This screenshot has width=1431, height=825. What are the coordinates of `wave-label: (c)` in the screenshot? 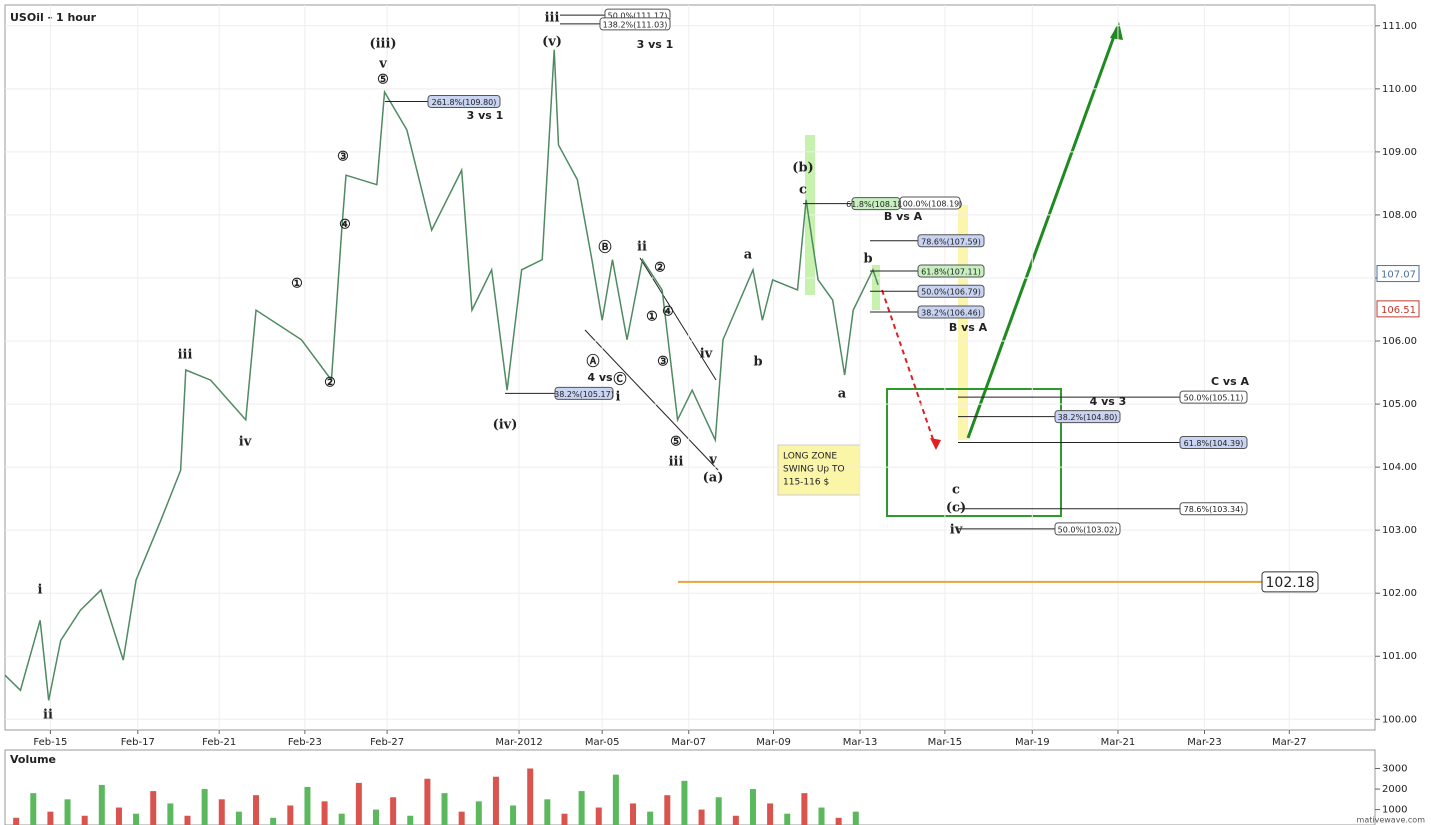 It's located at (956, 508).